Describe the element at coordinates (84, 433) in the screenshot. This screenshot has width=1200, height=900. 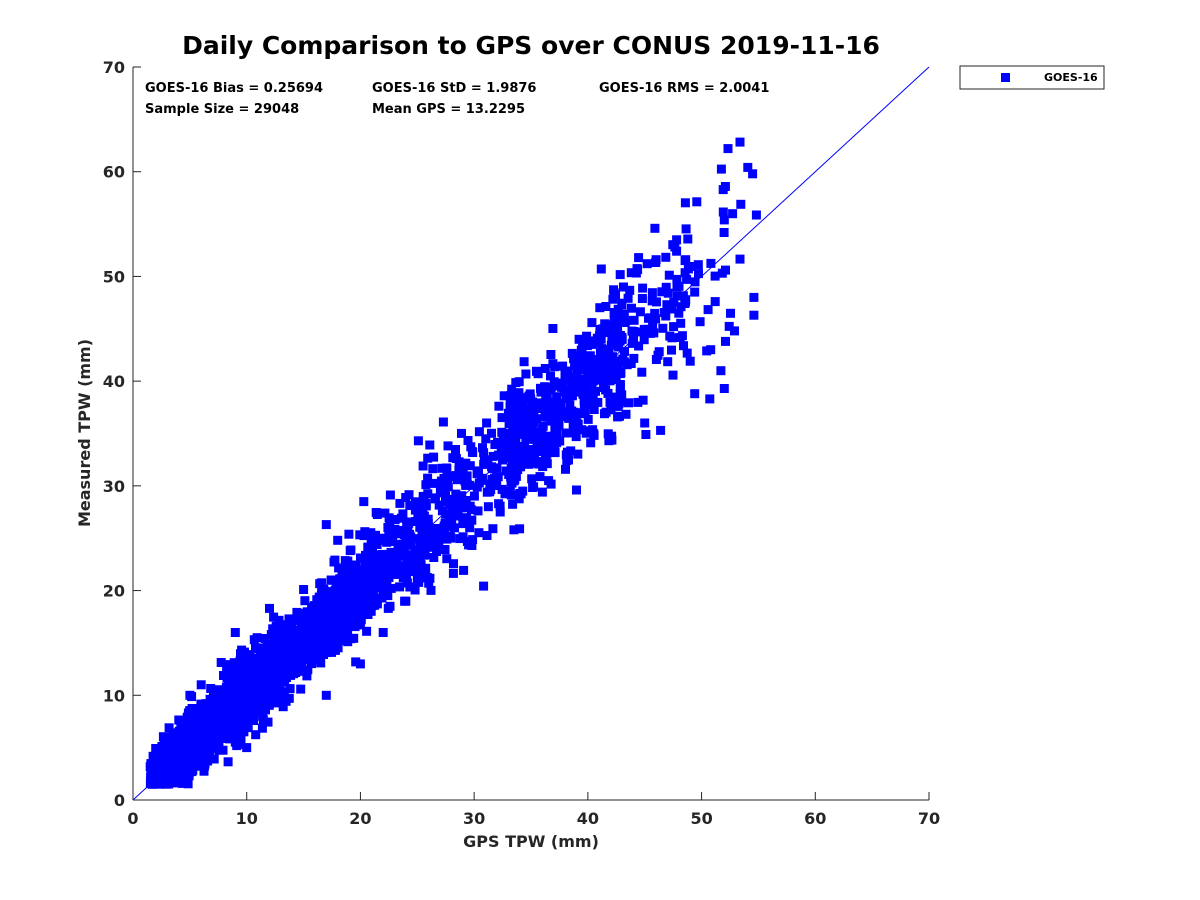
I see `y-axis-label: Measured TPW (mm)` at that location.